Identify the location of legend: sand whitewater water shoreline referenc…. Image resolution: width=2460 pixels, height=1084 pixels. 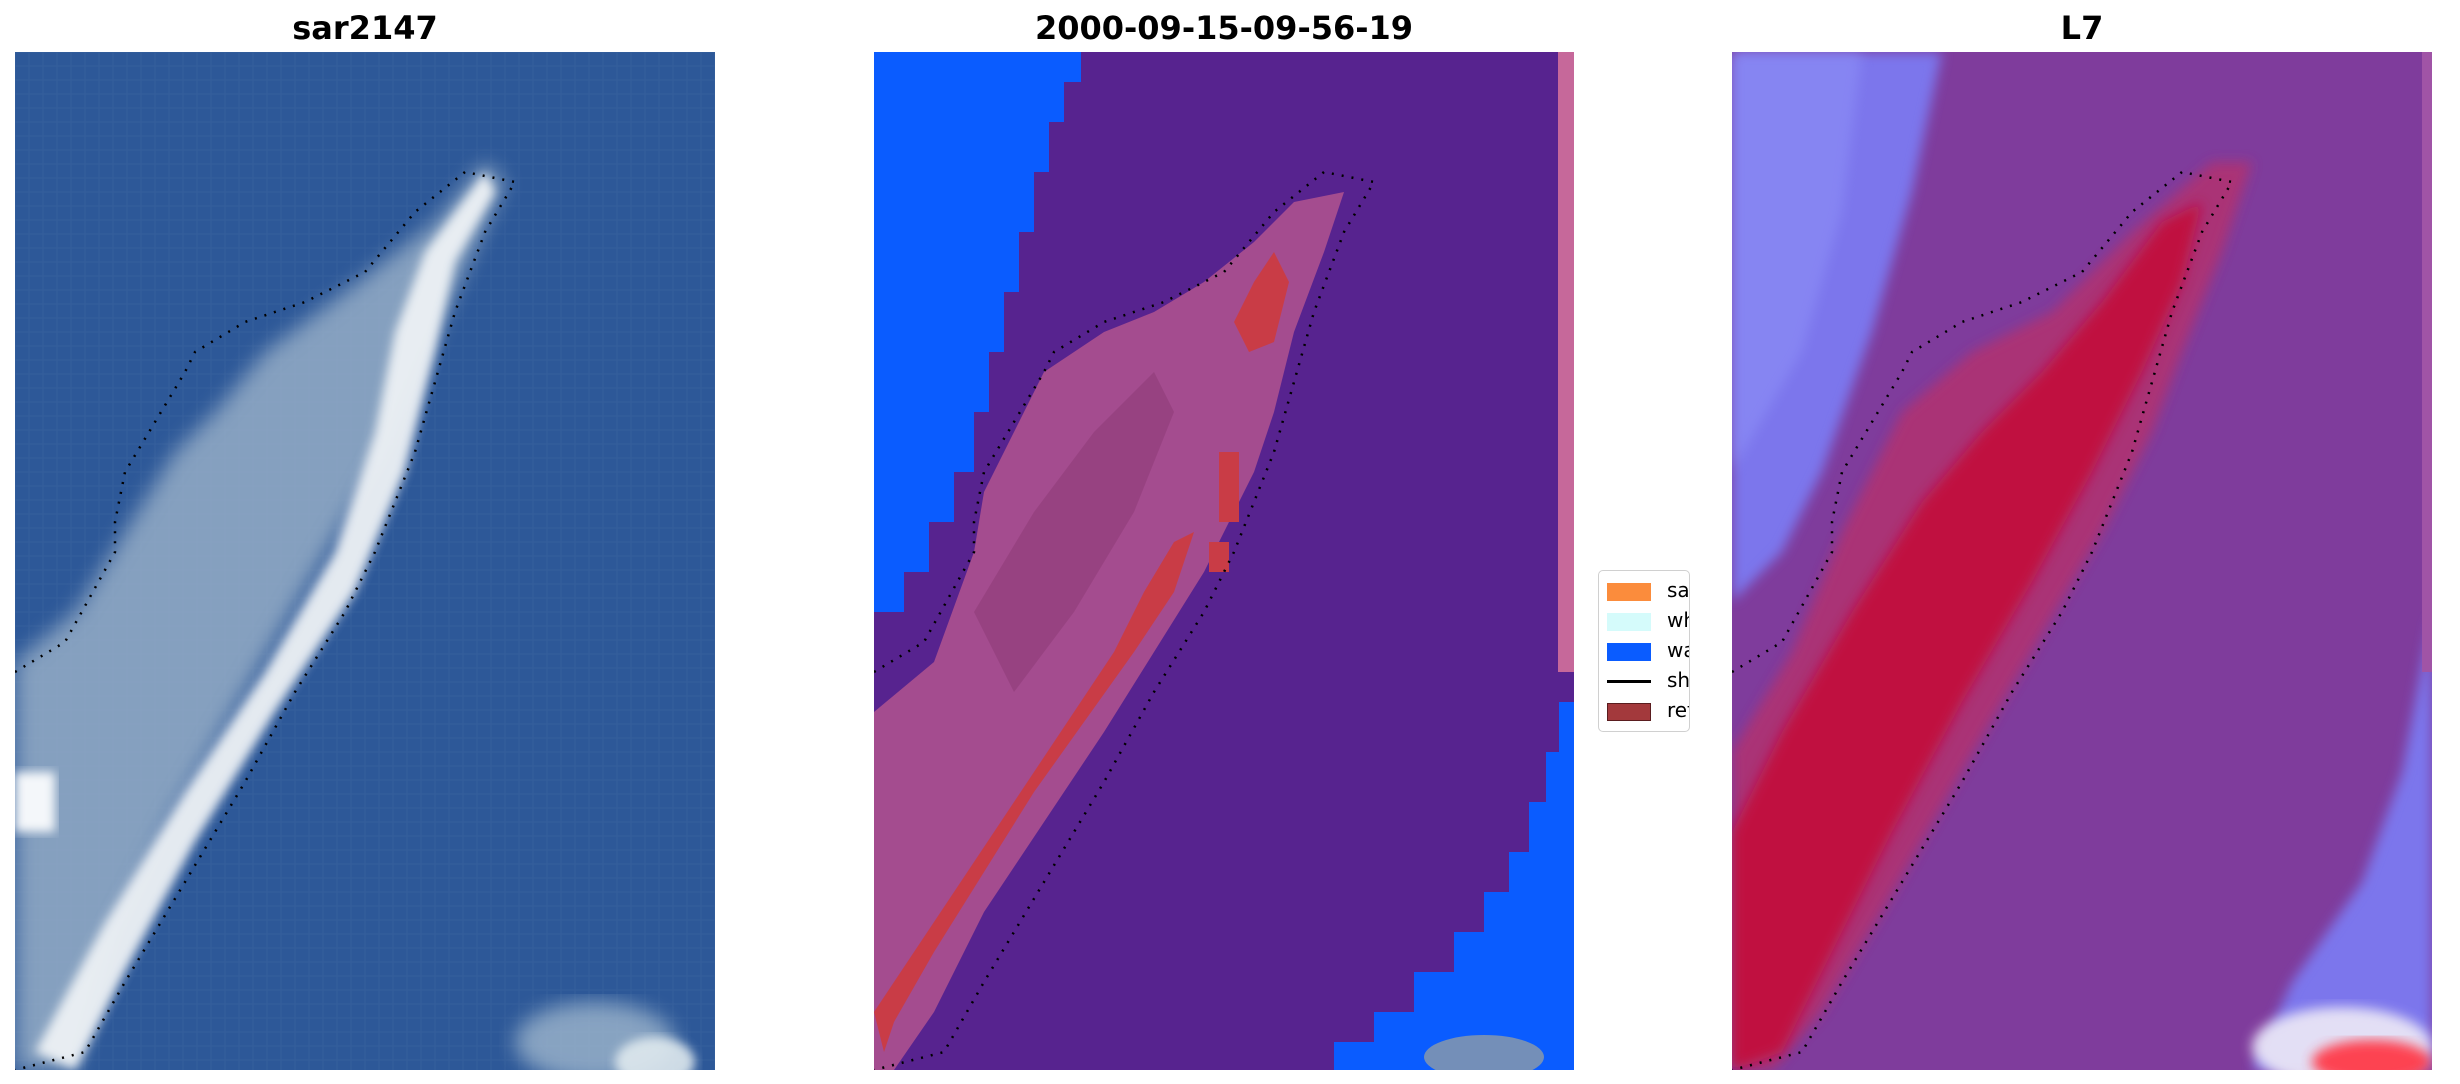
(1644, 651).